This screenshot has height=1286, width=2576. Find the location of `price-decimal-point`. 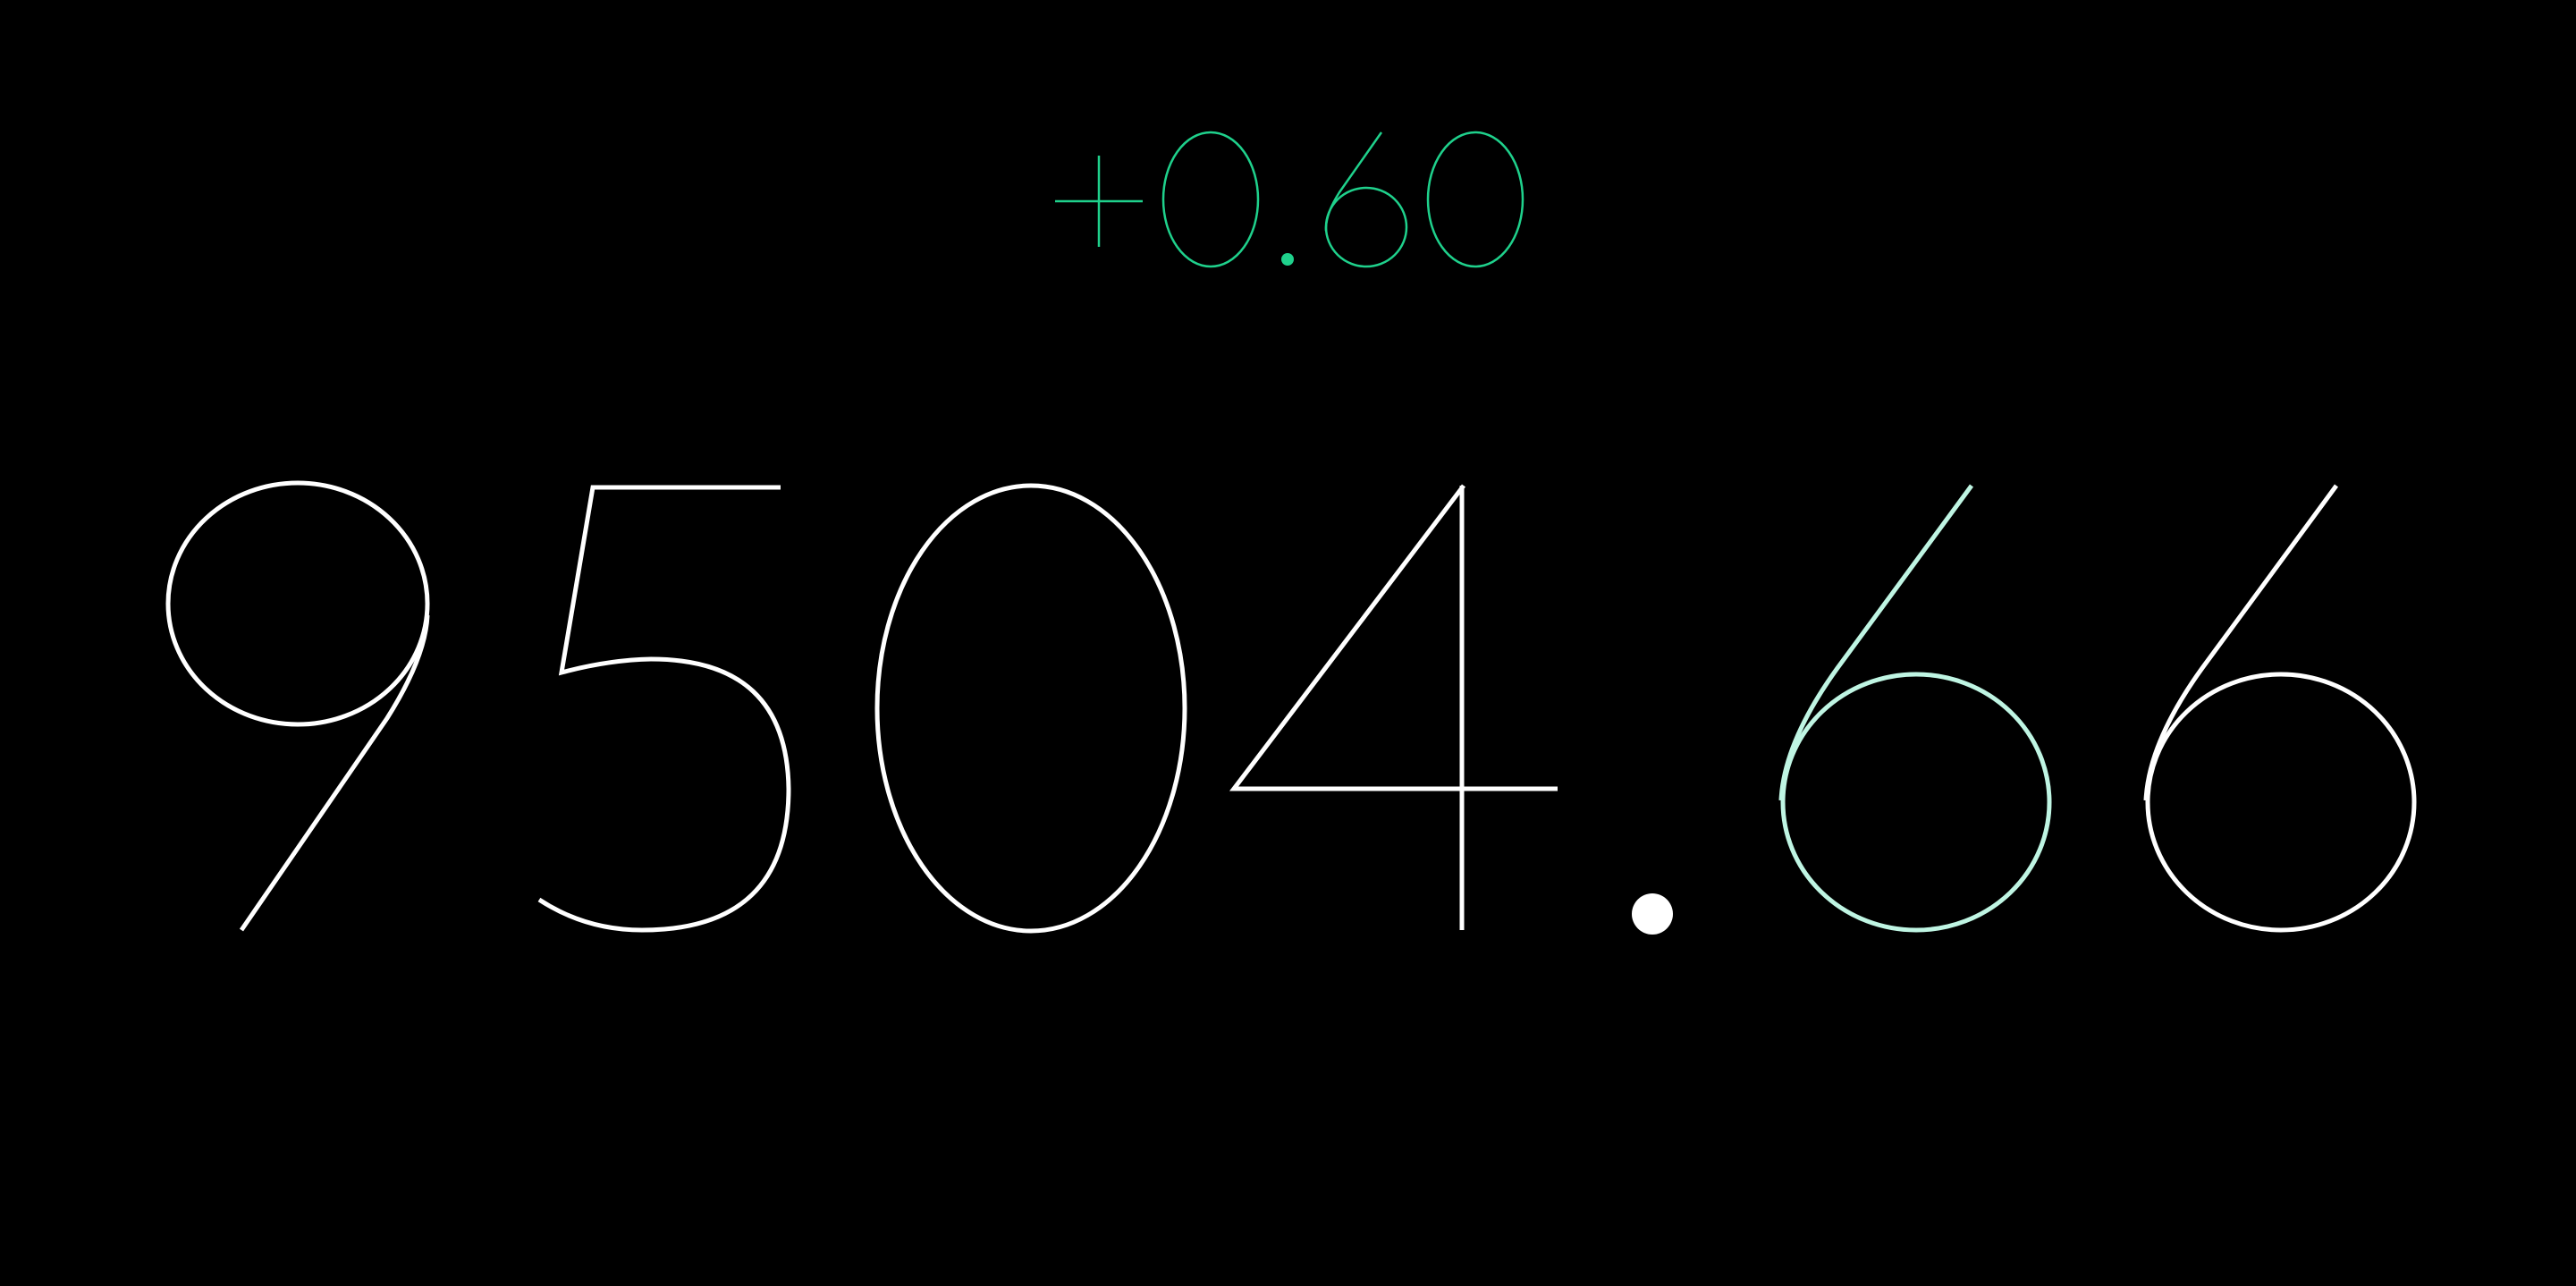

price-decimal-point is located at coordinates (1652, 914).